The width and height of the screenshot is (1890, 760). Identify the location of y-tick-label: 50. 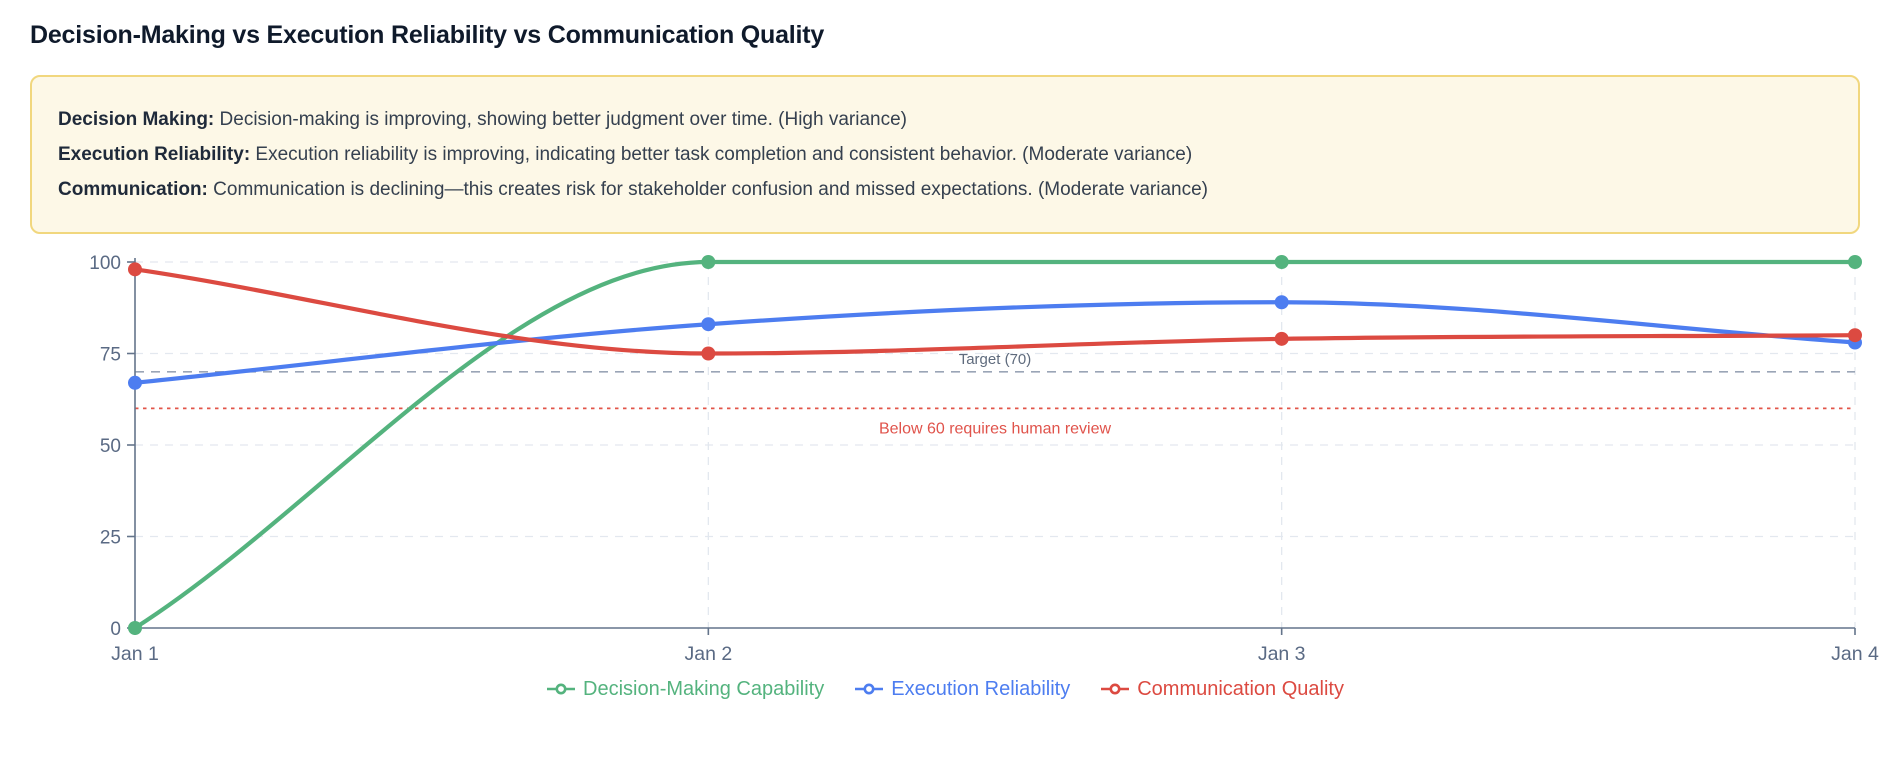
(110, 446).